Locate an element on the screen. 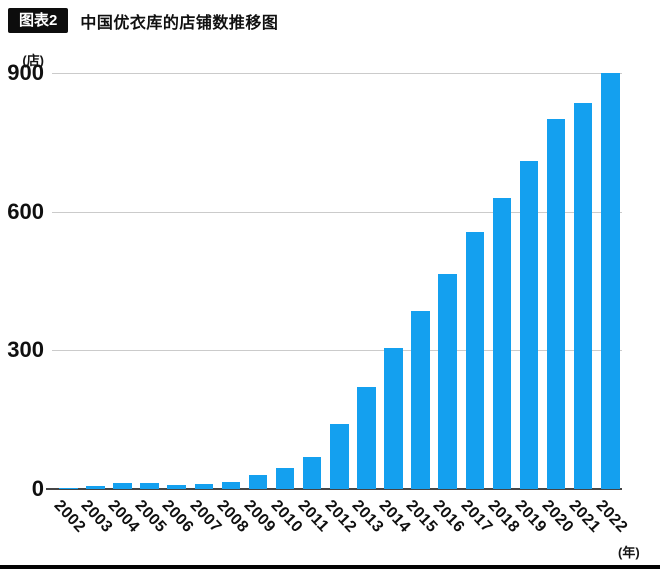 The height and width of the screenshot is (573, 660). bar-2005 is located at coordinates (149, 486).